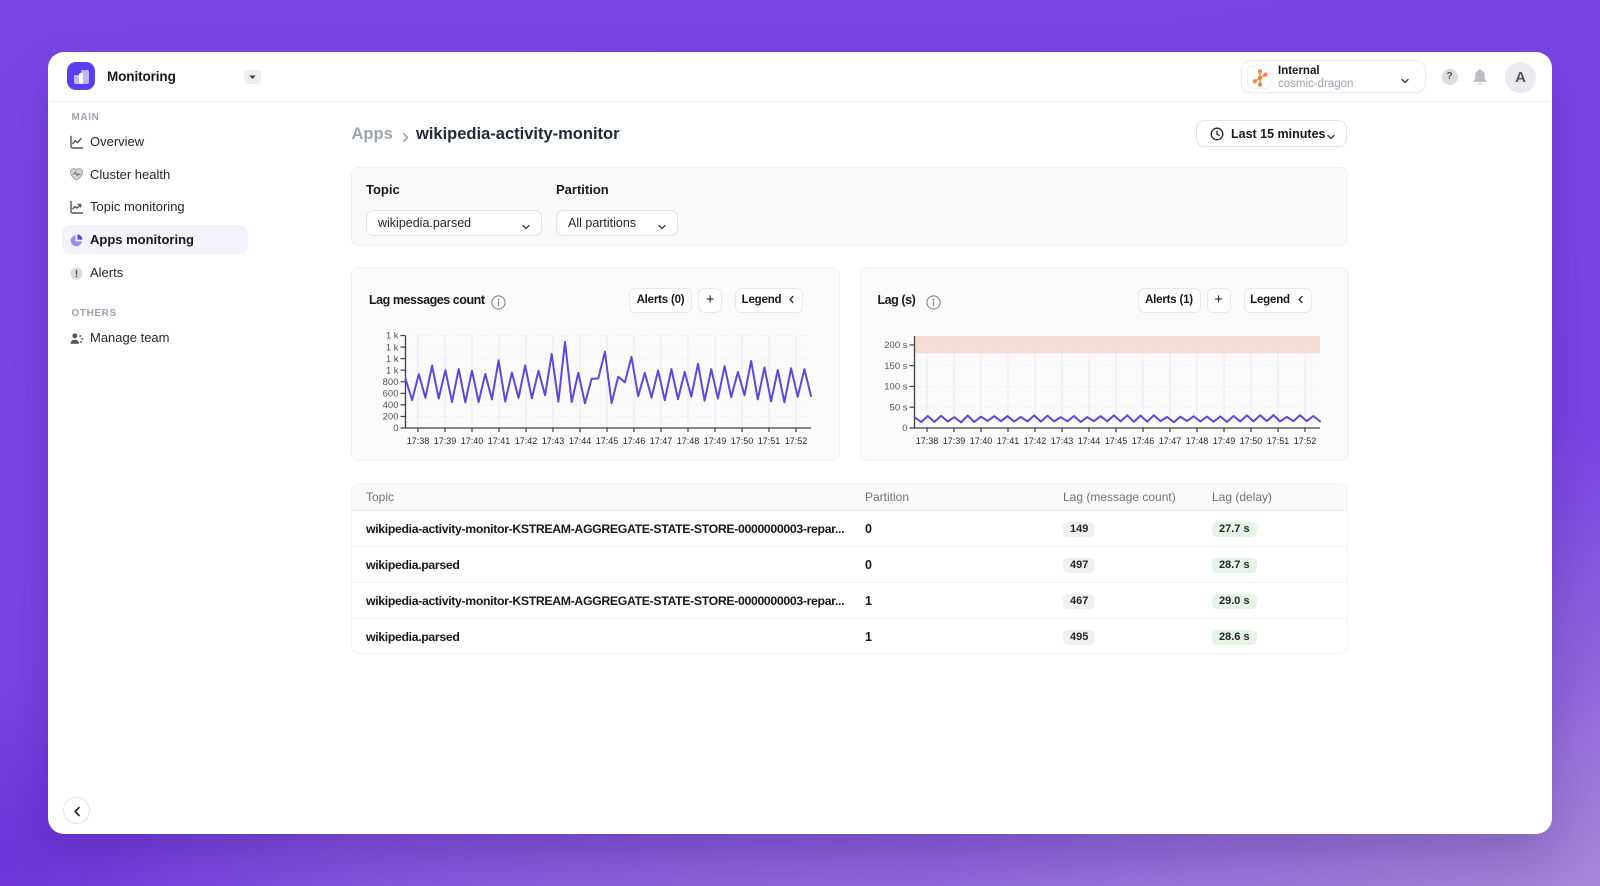 This screenshot has height=886, width=1600. Describe the element at coordinates (391, 405) in the screenshot. I see `svg-text: 400` at that location.